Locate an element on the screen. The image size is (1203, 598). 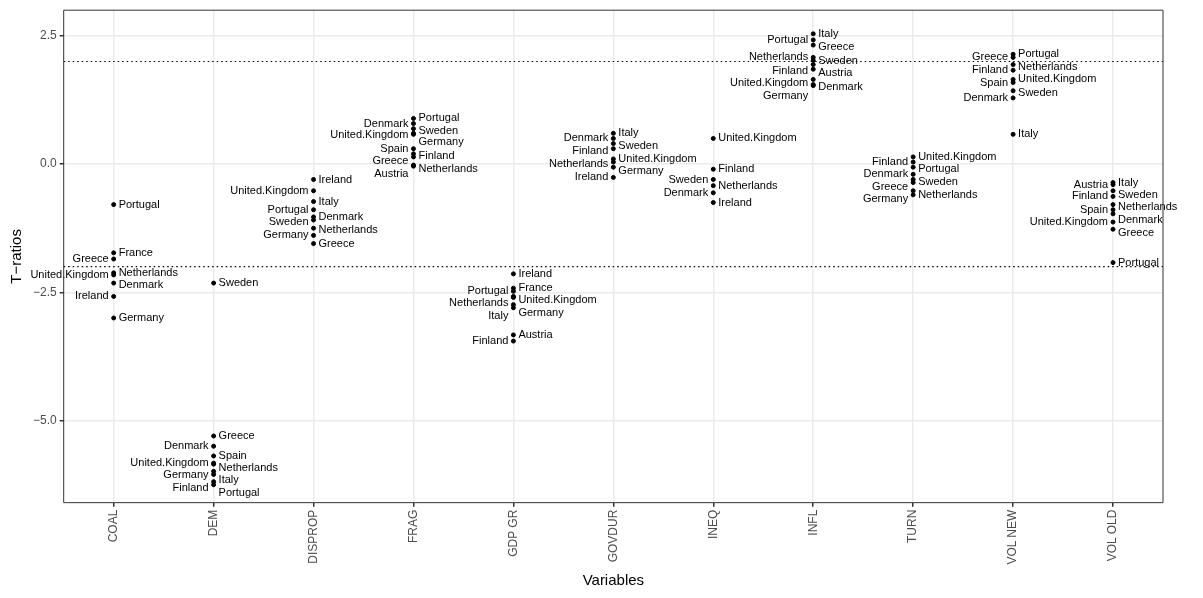
x-tick-label: INFL is located at coordinates (812, 522).